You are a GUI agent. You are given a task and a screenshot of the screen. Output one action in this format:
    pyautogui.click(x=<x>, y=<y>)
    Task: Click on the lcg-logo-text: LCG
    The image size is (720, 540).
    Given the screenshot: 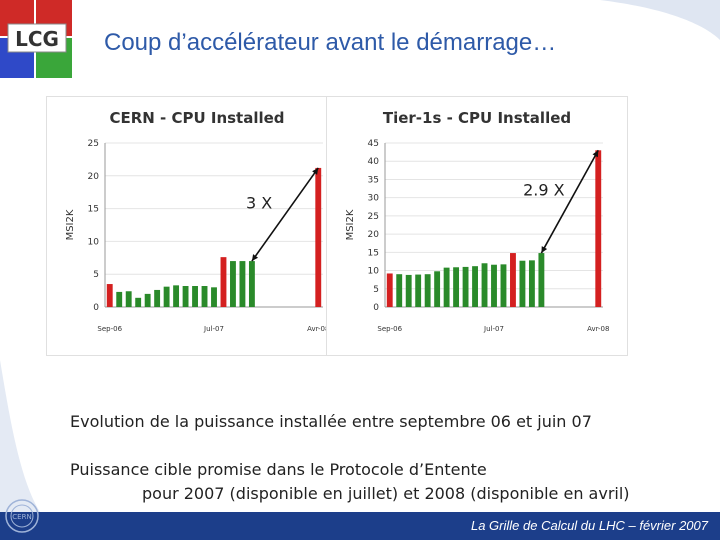 What is the action you would take?
    pyautogui.click(x=37, y=39)
    